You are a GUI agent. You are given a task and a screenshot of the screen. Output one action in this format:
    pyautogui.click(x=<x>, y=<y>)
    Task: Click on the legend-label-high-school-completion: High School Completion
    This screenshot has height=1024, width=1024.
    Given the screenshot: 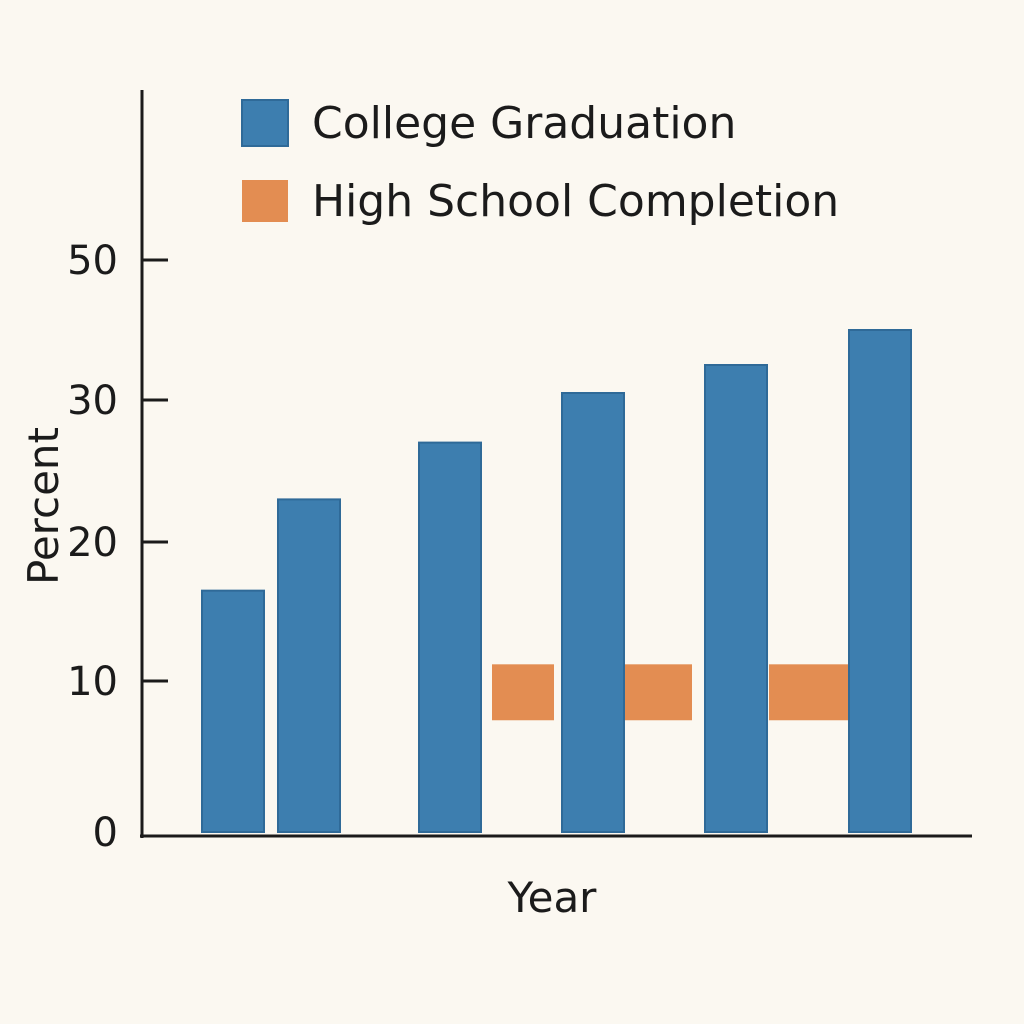 What is the action you would take?
    pyautogui.click(x=575, y=201)
    